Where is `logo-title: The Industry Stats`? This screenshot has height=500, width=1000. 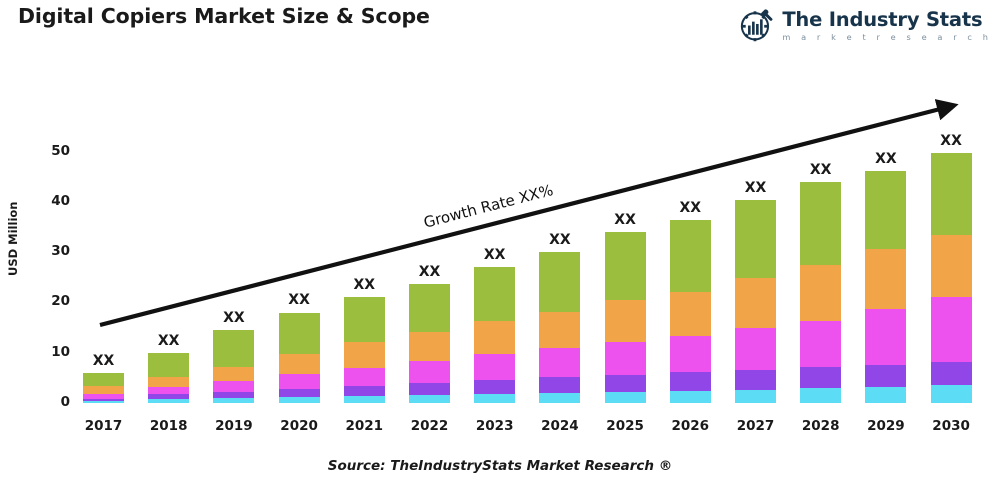 logo-title: The Industry Stats is located at coordinates (882, 19).